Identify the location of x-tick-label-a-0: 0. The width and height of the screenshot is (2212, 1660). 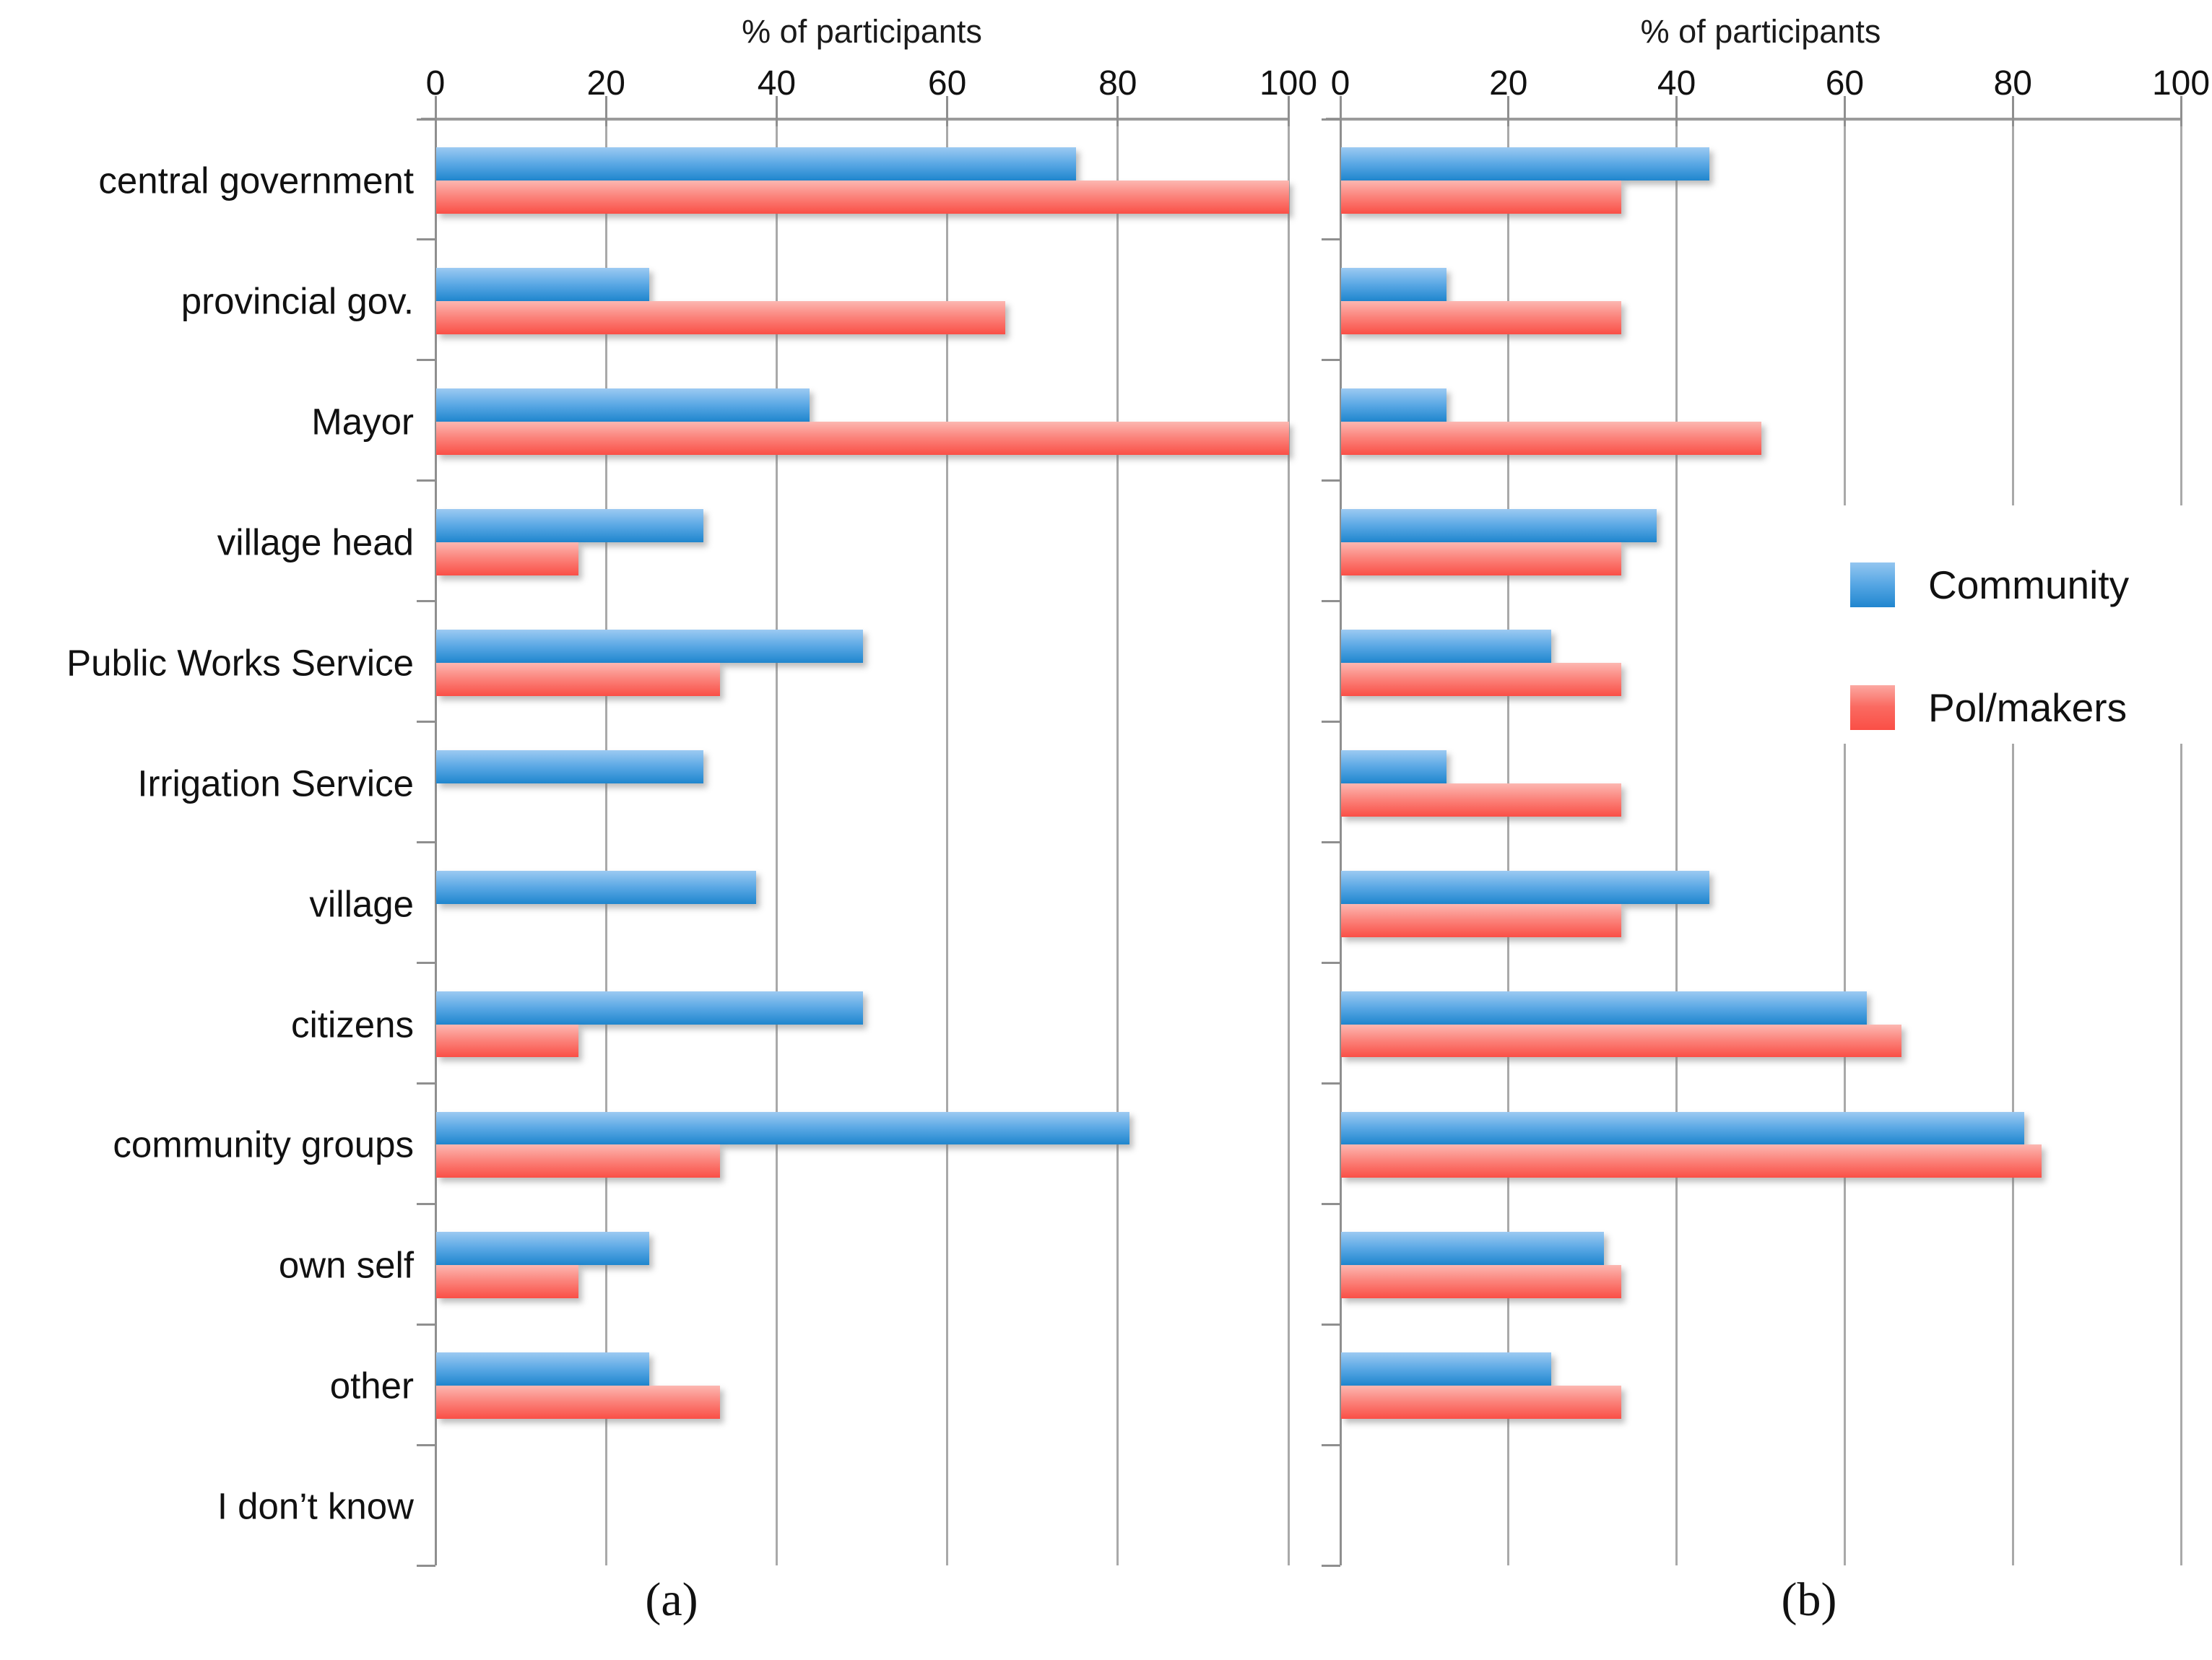
(436, 83).